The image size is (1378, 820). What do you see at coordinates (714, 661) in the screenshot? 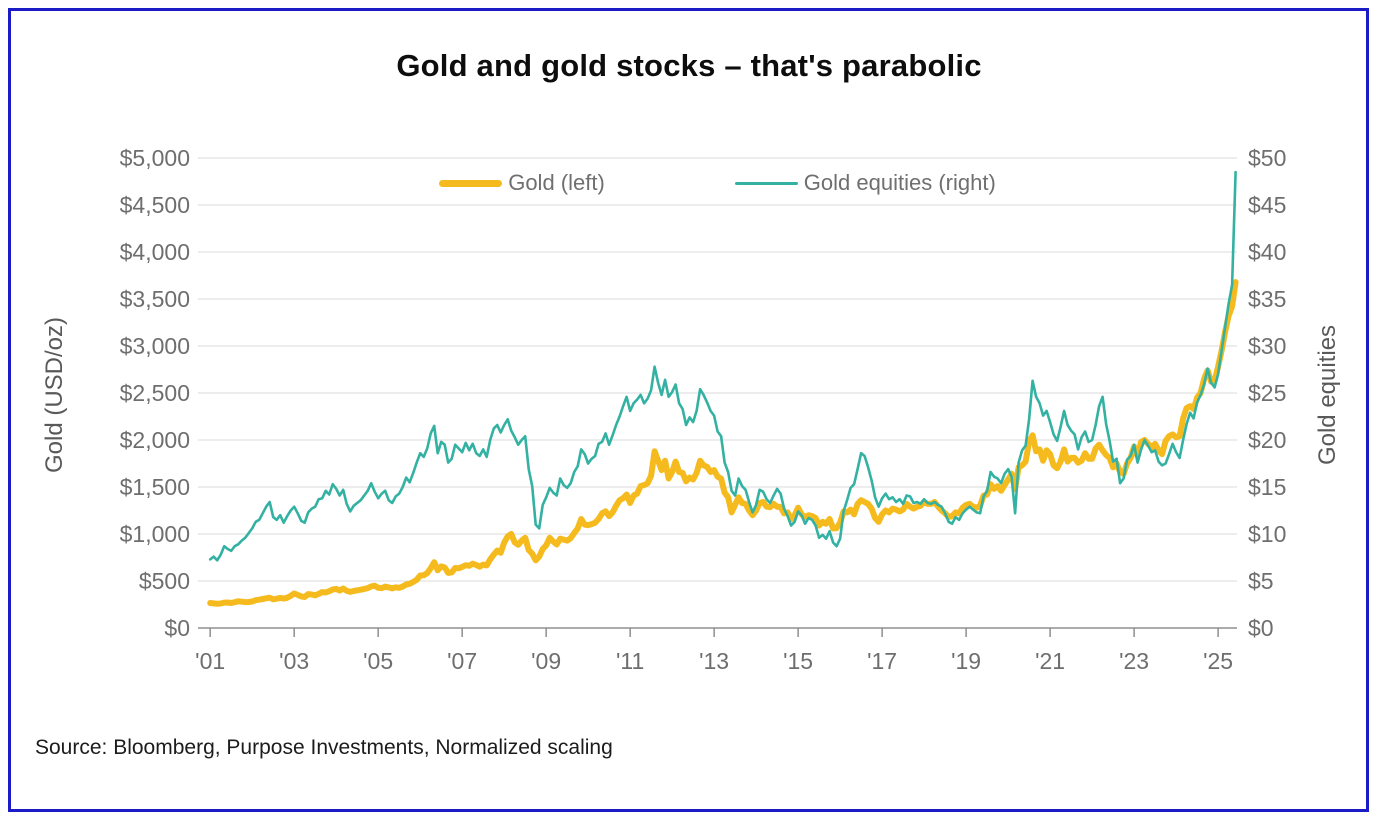
I see `x-axis-tick-label: '13` at bounding box center [714, 661].